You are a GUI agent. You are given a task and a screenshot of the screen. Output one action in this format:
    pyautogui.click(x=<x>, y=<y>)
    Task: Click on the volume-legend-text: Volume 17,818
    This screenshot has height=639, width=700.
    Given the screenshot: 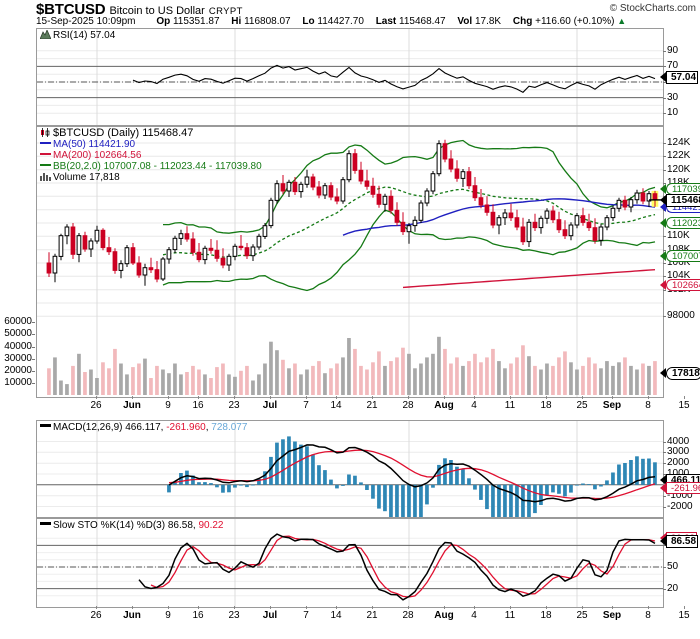 What is the action you would take?
    pyautogui.click(x=86, y=177)
    